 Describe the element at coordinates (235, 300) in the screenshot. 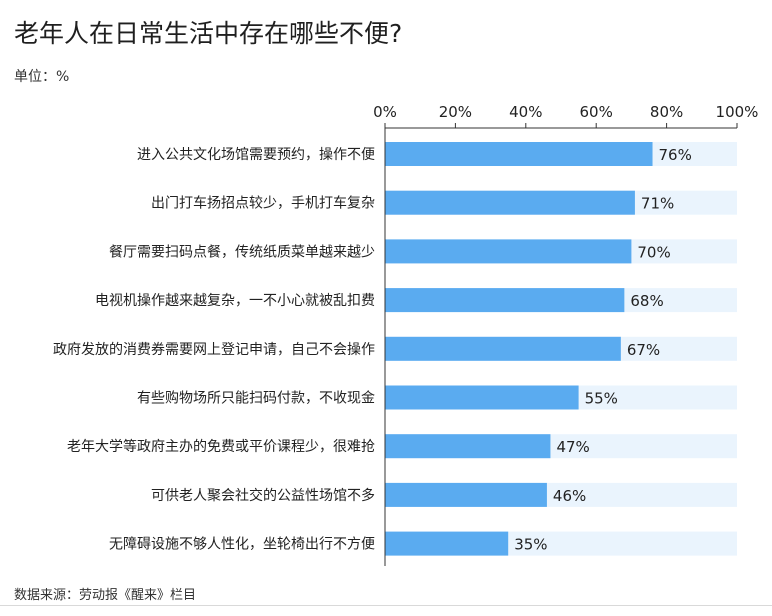

I see `category-label: 电视机操作越来越复杂，一不小心就被乱扣费` at that location.